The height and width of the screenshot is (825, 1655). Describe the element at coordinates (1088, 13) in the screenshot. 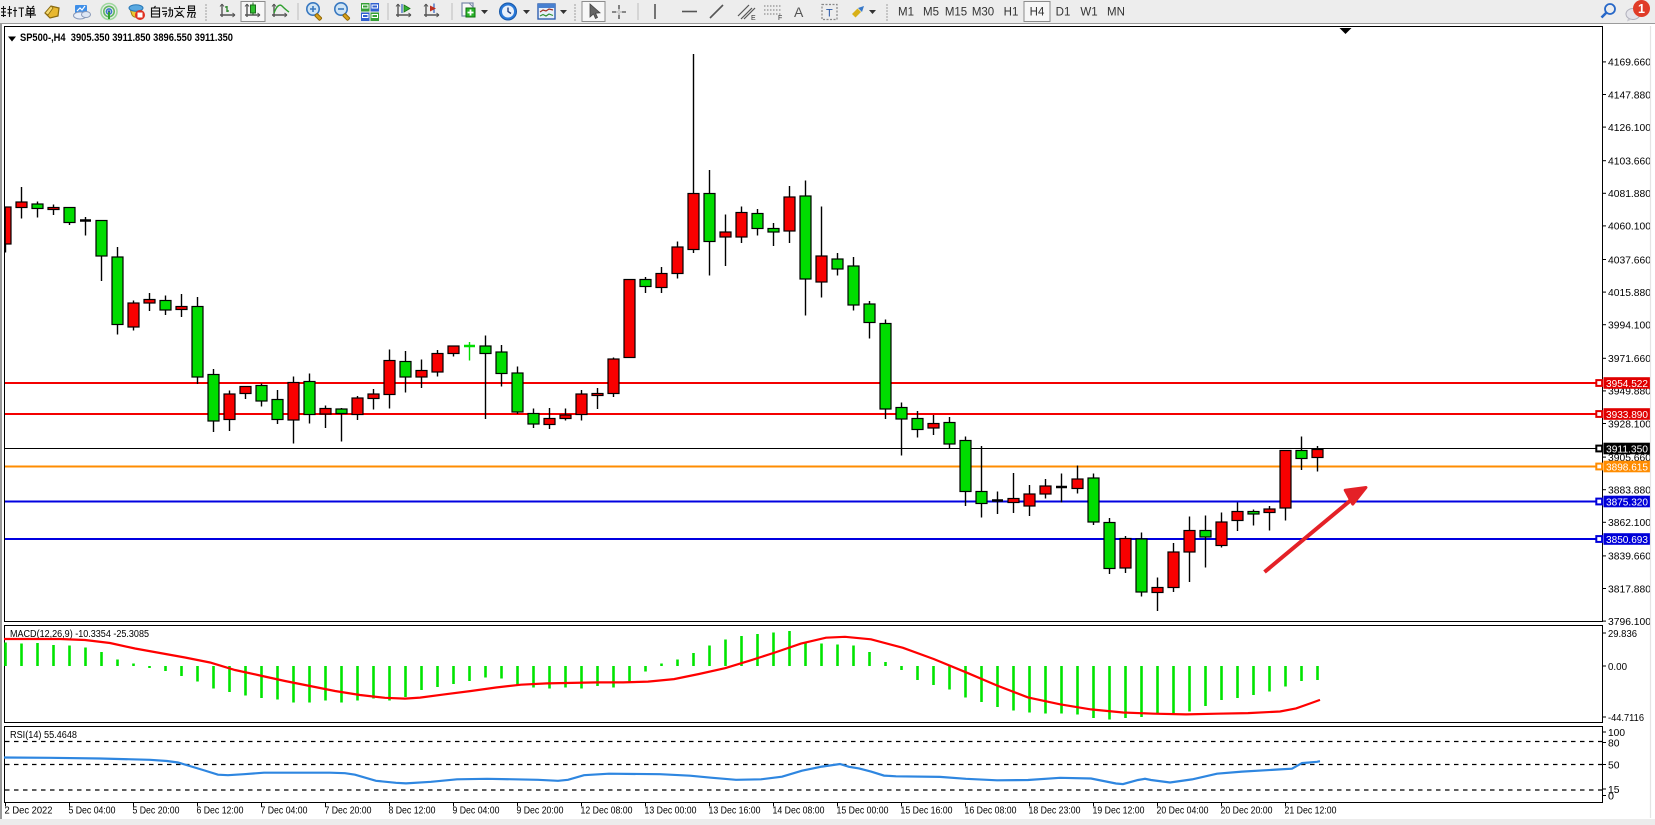

I see `svg-text: W1` at that location.